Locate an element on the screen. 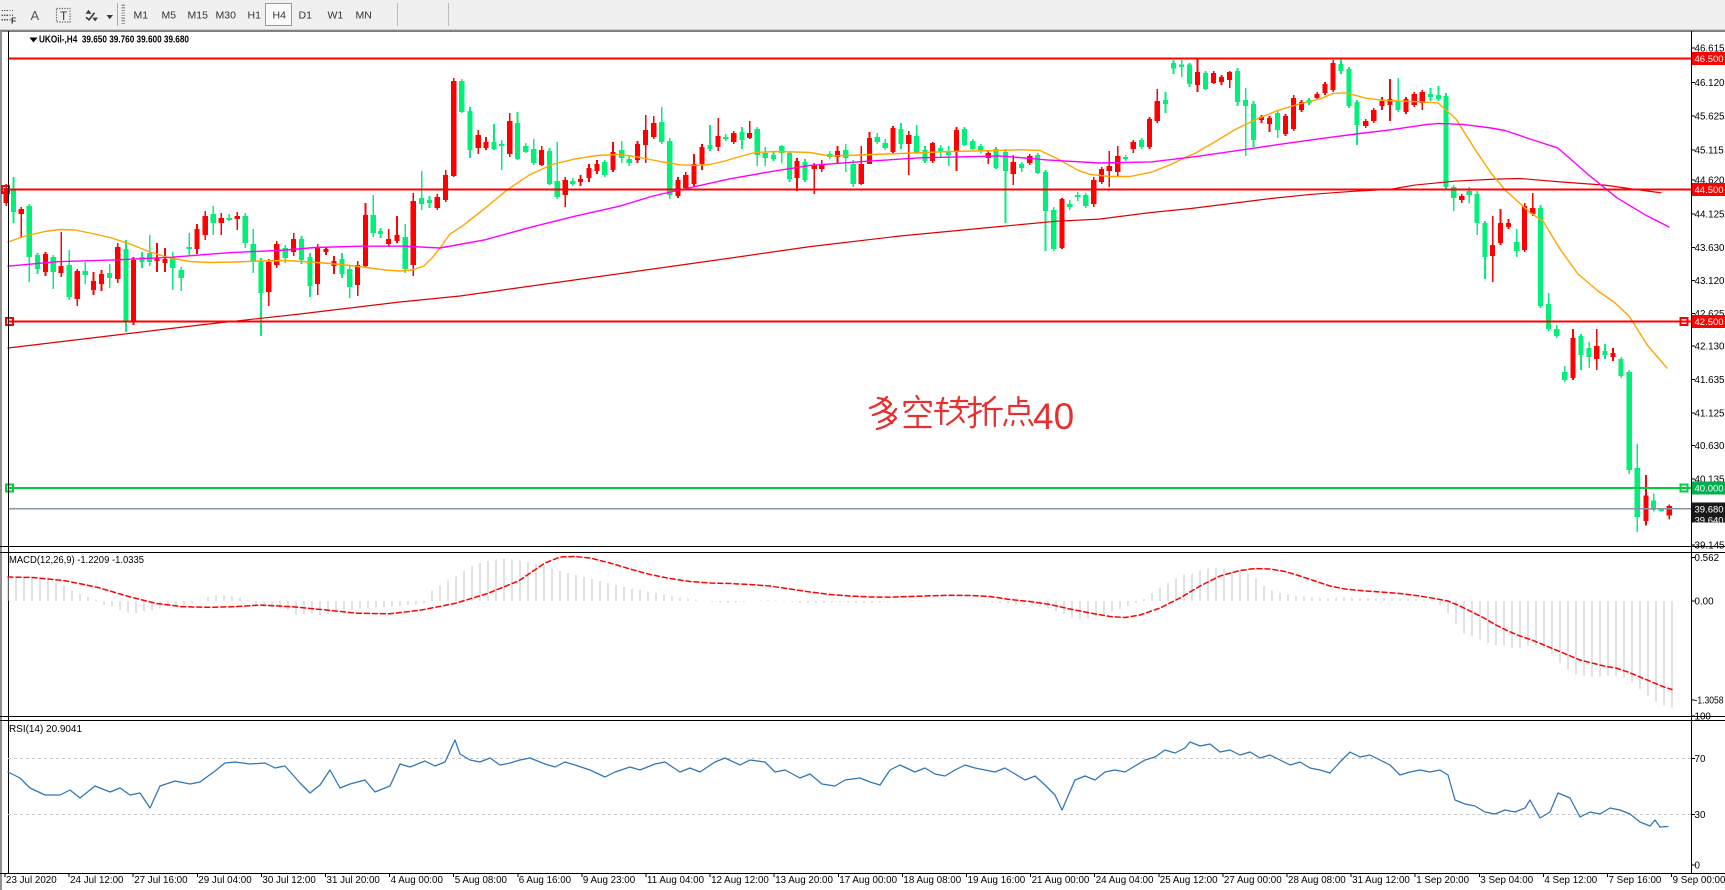  svg-text: 43.630 is located at coordinates (1710, 248).